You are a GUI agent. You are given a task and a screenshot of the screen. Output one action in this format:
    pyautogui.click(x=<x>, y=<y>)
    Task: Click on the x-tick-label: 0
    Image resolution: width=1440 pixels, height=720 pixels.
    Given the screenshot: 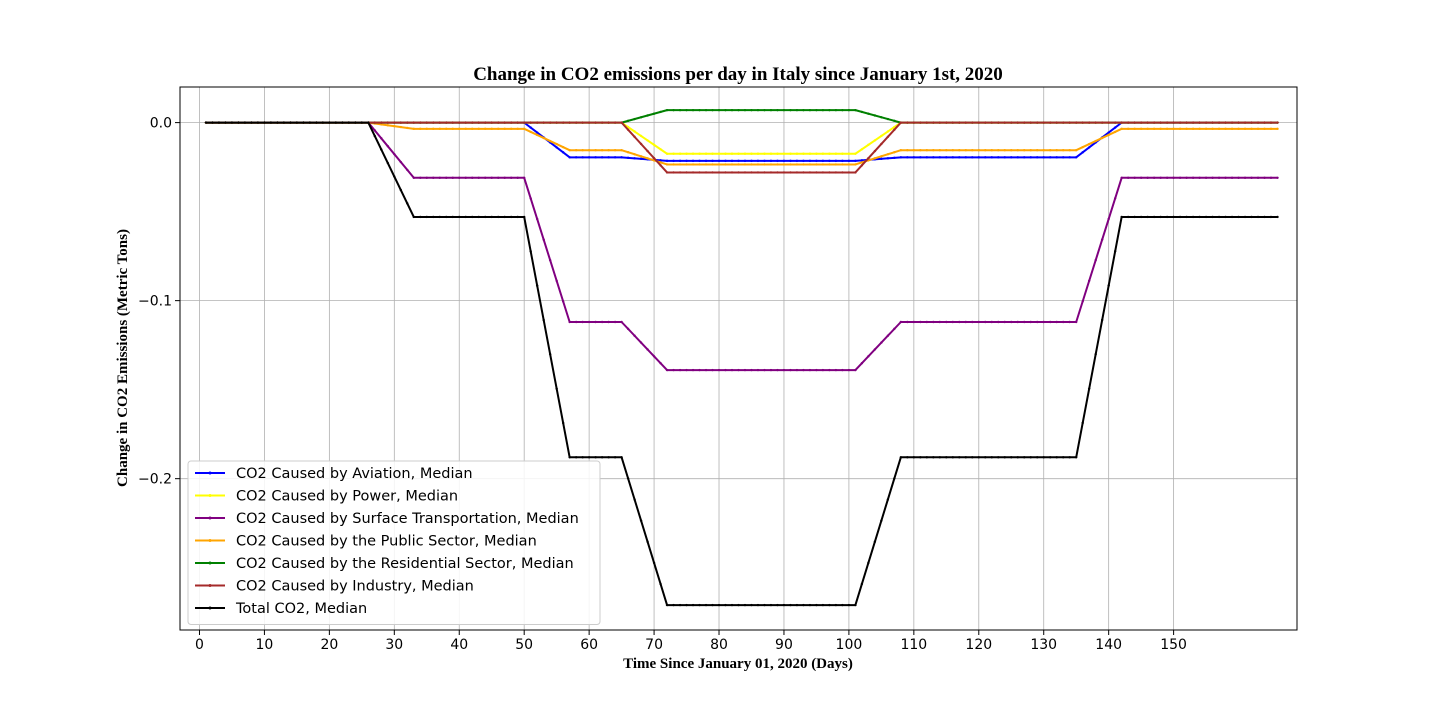 What is the action you would take?
    pyautogui.click(x=199, y=645)
    